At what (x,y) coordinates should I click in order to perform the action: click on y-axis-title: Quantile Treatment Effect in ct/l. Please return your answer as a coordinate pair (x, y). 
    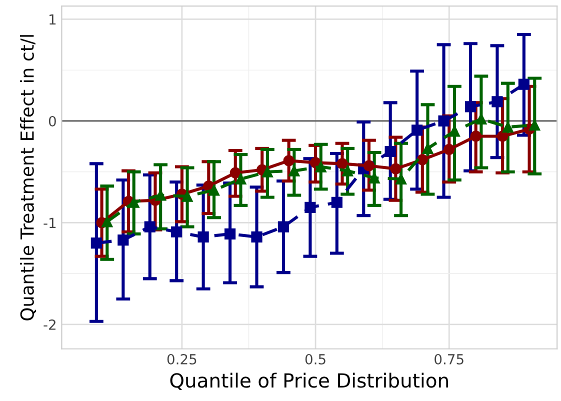
    Looking at the image, I should click on (28, 177).